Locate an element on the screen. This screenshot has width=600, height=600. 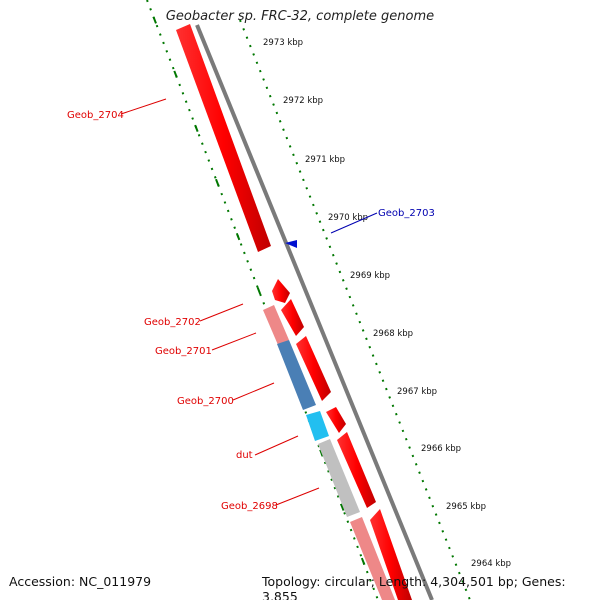
kbp-label: 2968 kbp is located at coordinates (393, 334).